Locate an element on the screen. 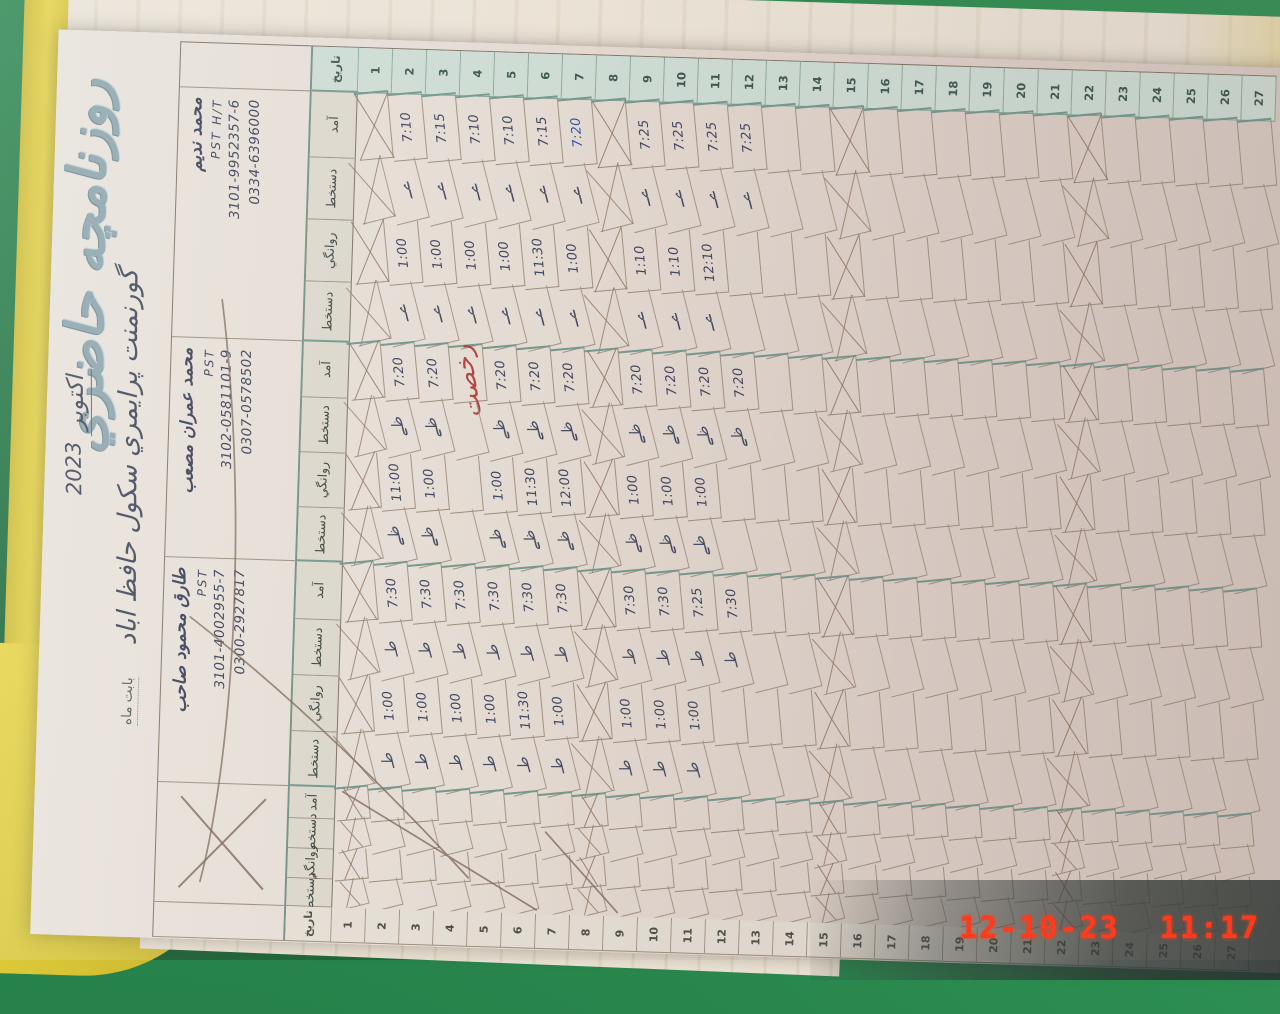 This screenshot has width=1280, height=1014. date-number-cell: 13 is located at coordinates (783, 83).